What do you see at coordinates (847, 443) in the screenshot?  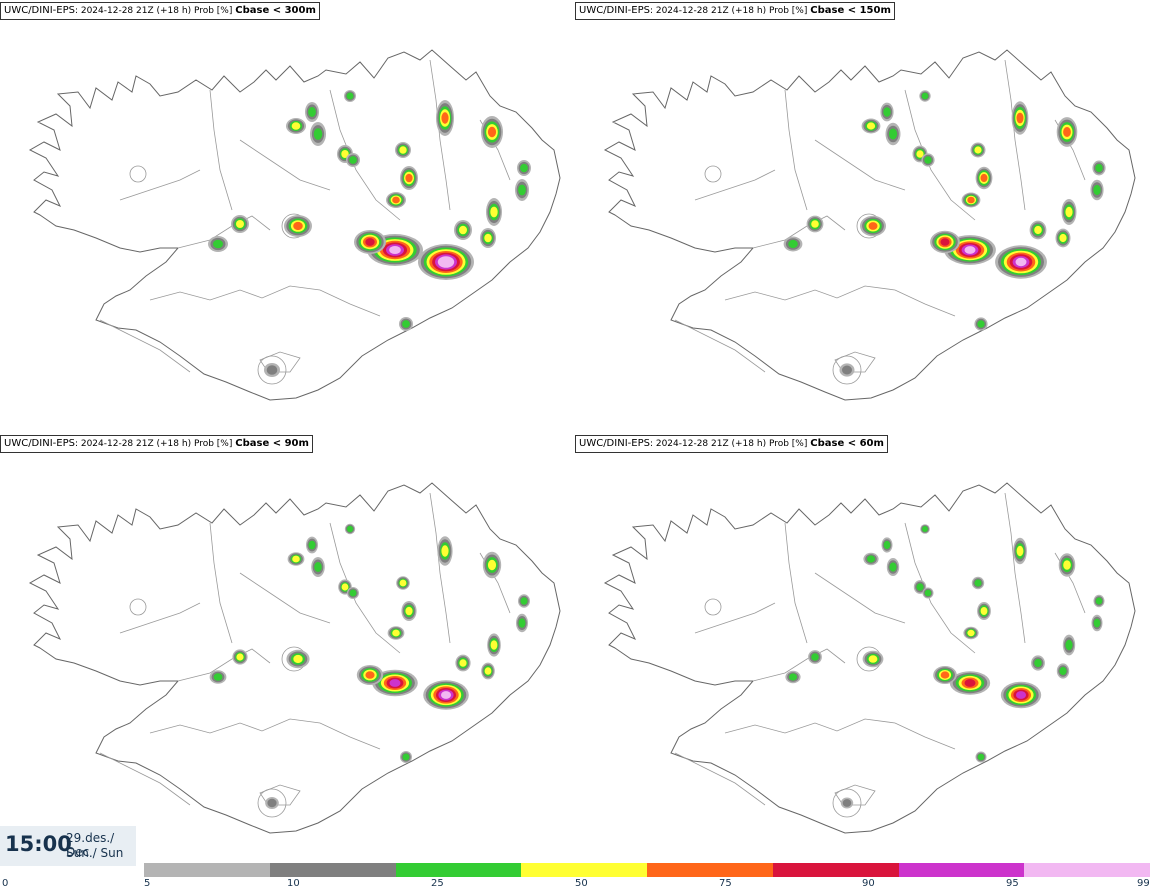 I see `threshold-label: Cbase < 60m` at bounding box center [847, 443].